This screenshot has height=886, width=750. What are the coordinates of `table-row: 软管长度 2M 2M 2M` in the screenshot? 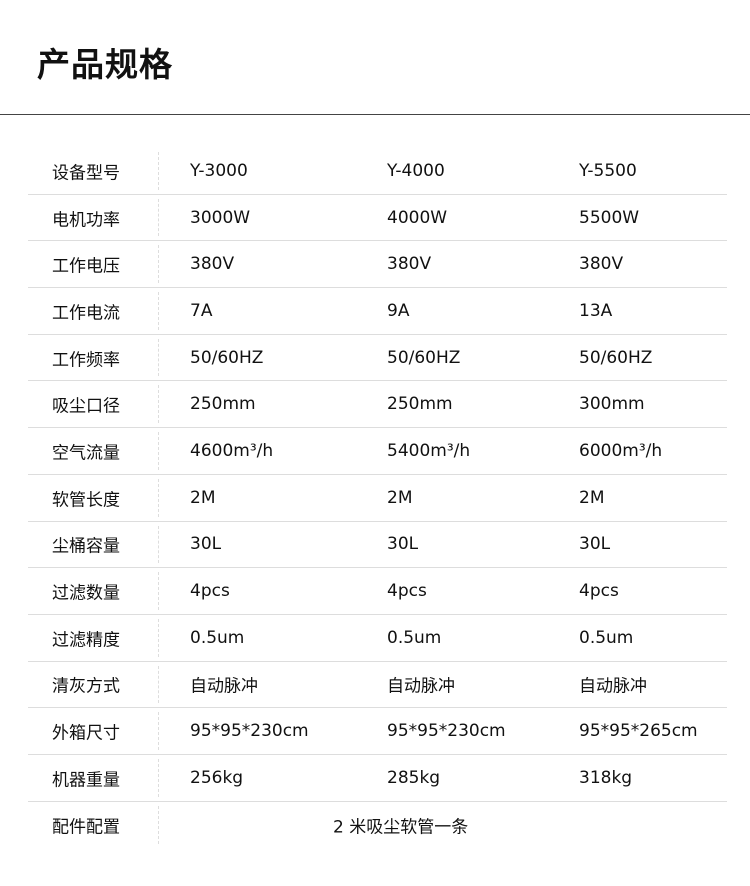 It's located at (377, 498).